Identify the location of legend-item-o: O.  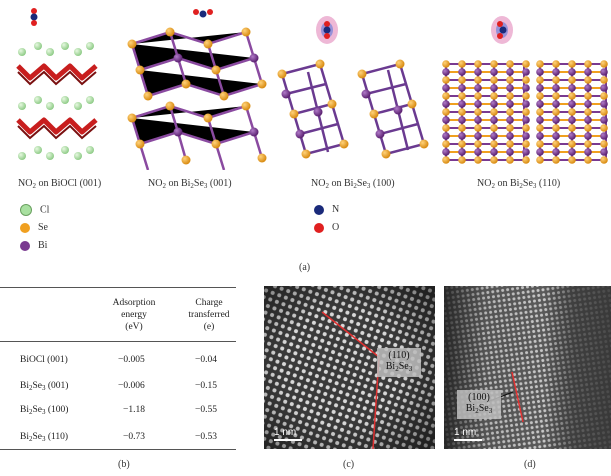
(326, 231).